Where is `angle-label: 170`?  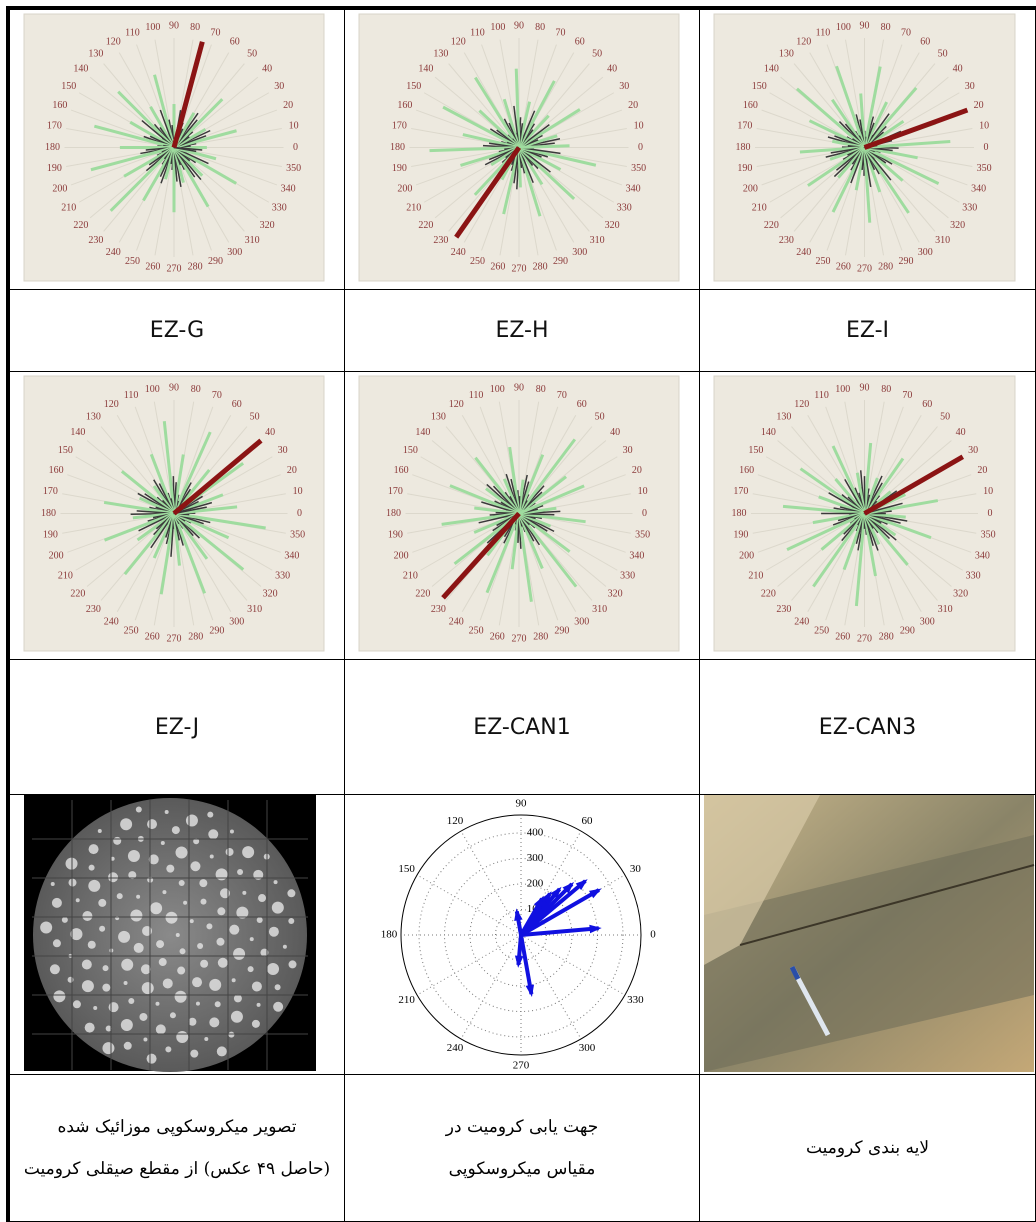 angle-label: 170 is located at coordinates (399, 126).